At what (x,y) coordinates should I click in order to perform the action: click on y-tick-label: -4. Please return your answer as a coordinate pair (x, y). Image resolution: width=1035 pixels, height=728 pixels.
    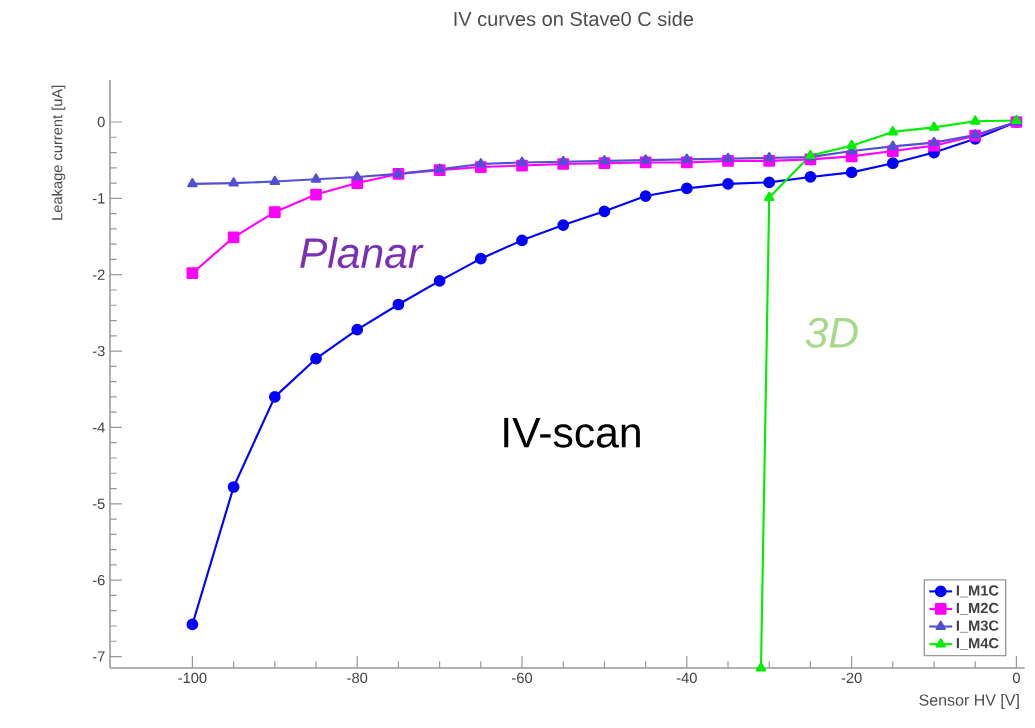
    Looking at the image, I should click on (98, 427).